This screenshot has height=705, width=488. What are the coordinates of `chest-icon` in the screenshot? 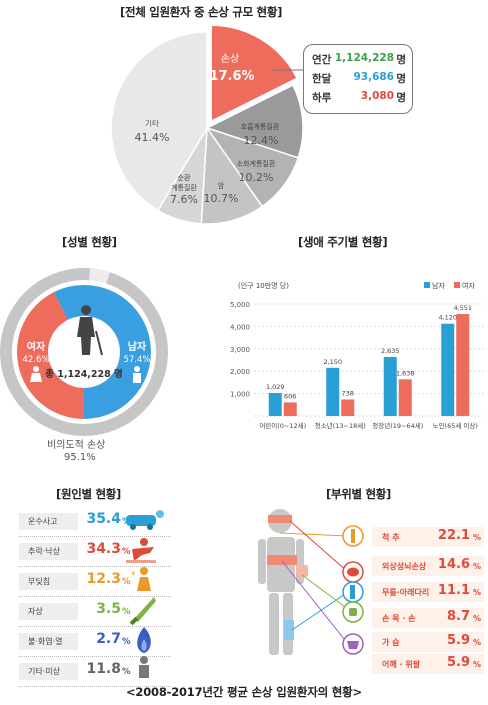 It's located at (353, 644).